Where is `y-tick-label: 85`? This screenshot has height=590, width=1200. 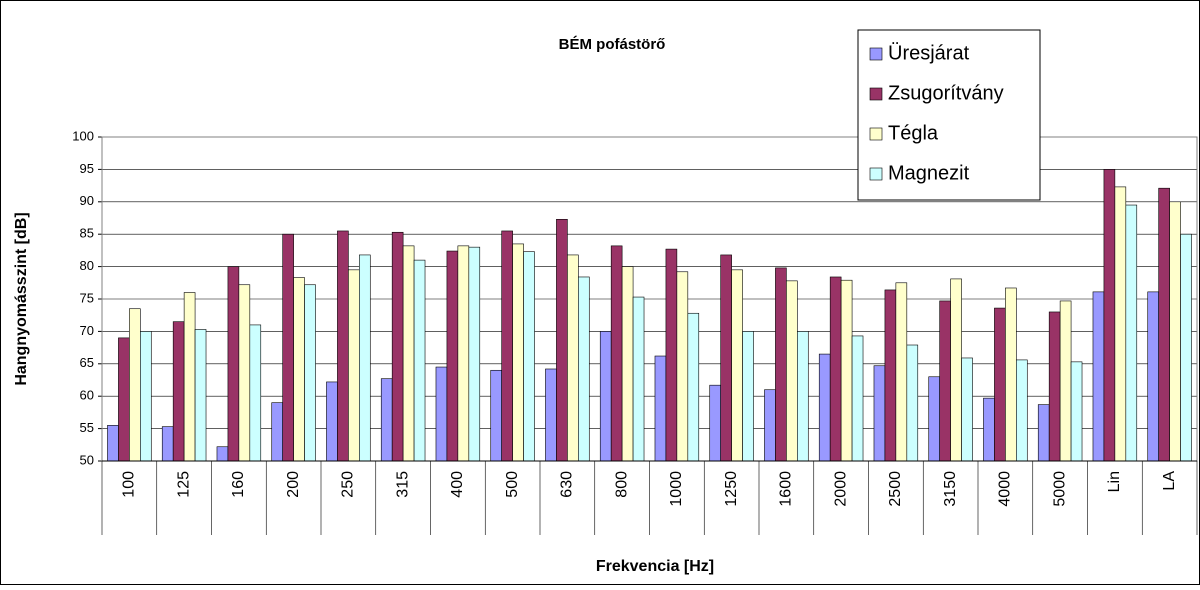
y-tick-label: 85 is located at coordinates (87, 233).